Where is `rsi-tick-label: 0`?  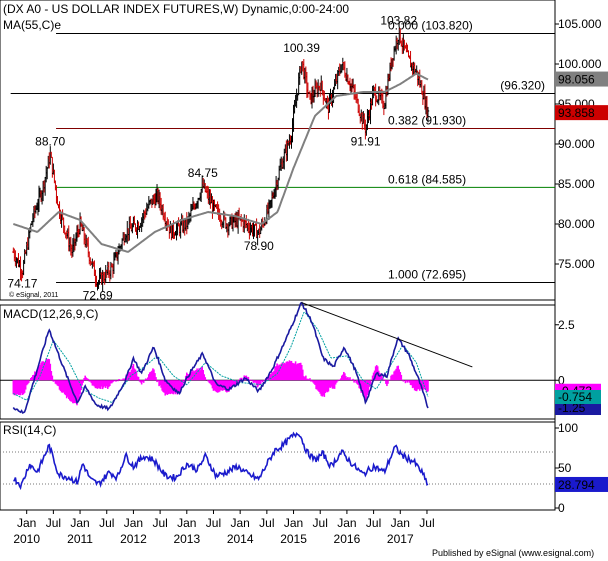 rsi-tick-label: 0 is located at coordinates (561, 508).